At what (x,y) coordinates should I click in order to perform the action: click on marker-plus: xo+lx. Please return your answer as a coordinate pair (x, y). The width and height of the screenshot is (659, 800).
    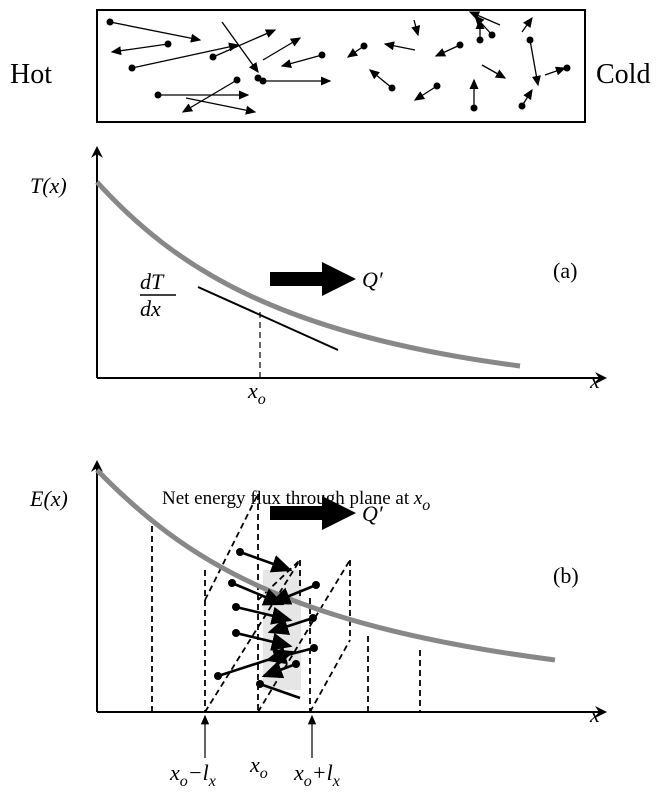
    Looking at the image, I should click on (316, 775).